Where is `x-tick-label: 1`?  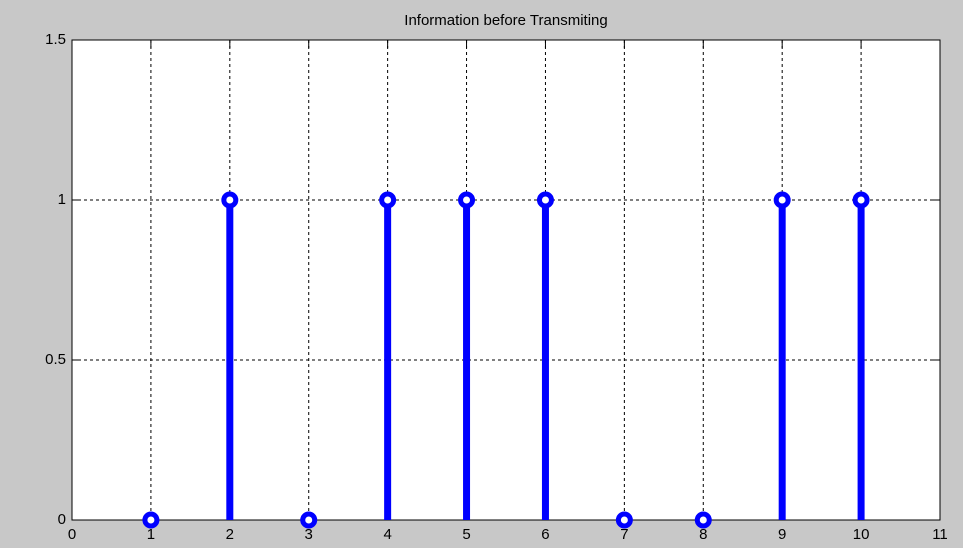 x-tick-label: 1 is located at coordinates (151, 534).